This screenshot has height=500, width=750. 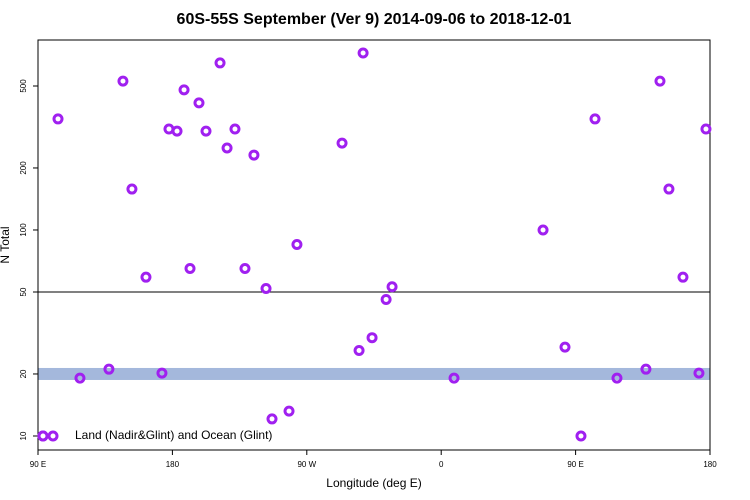 What do you see at coordinates (23, 373) in the screenshot?
I see `y-tick-label: 20` at bounding box center [23, 373].